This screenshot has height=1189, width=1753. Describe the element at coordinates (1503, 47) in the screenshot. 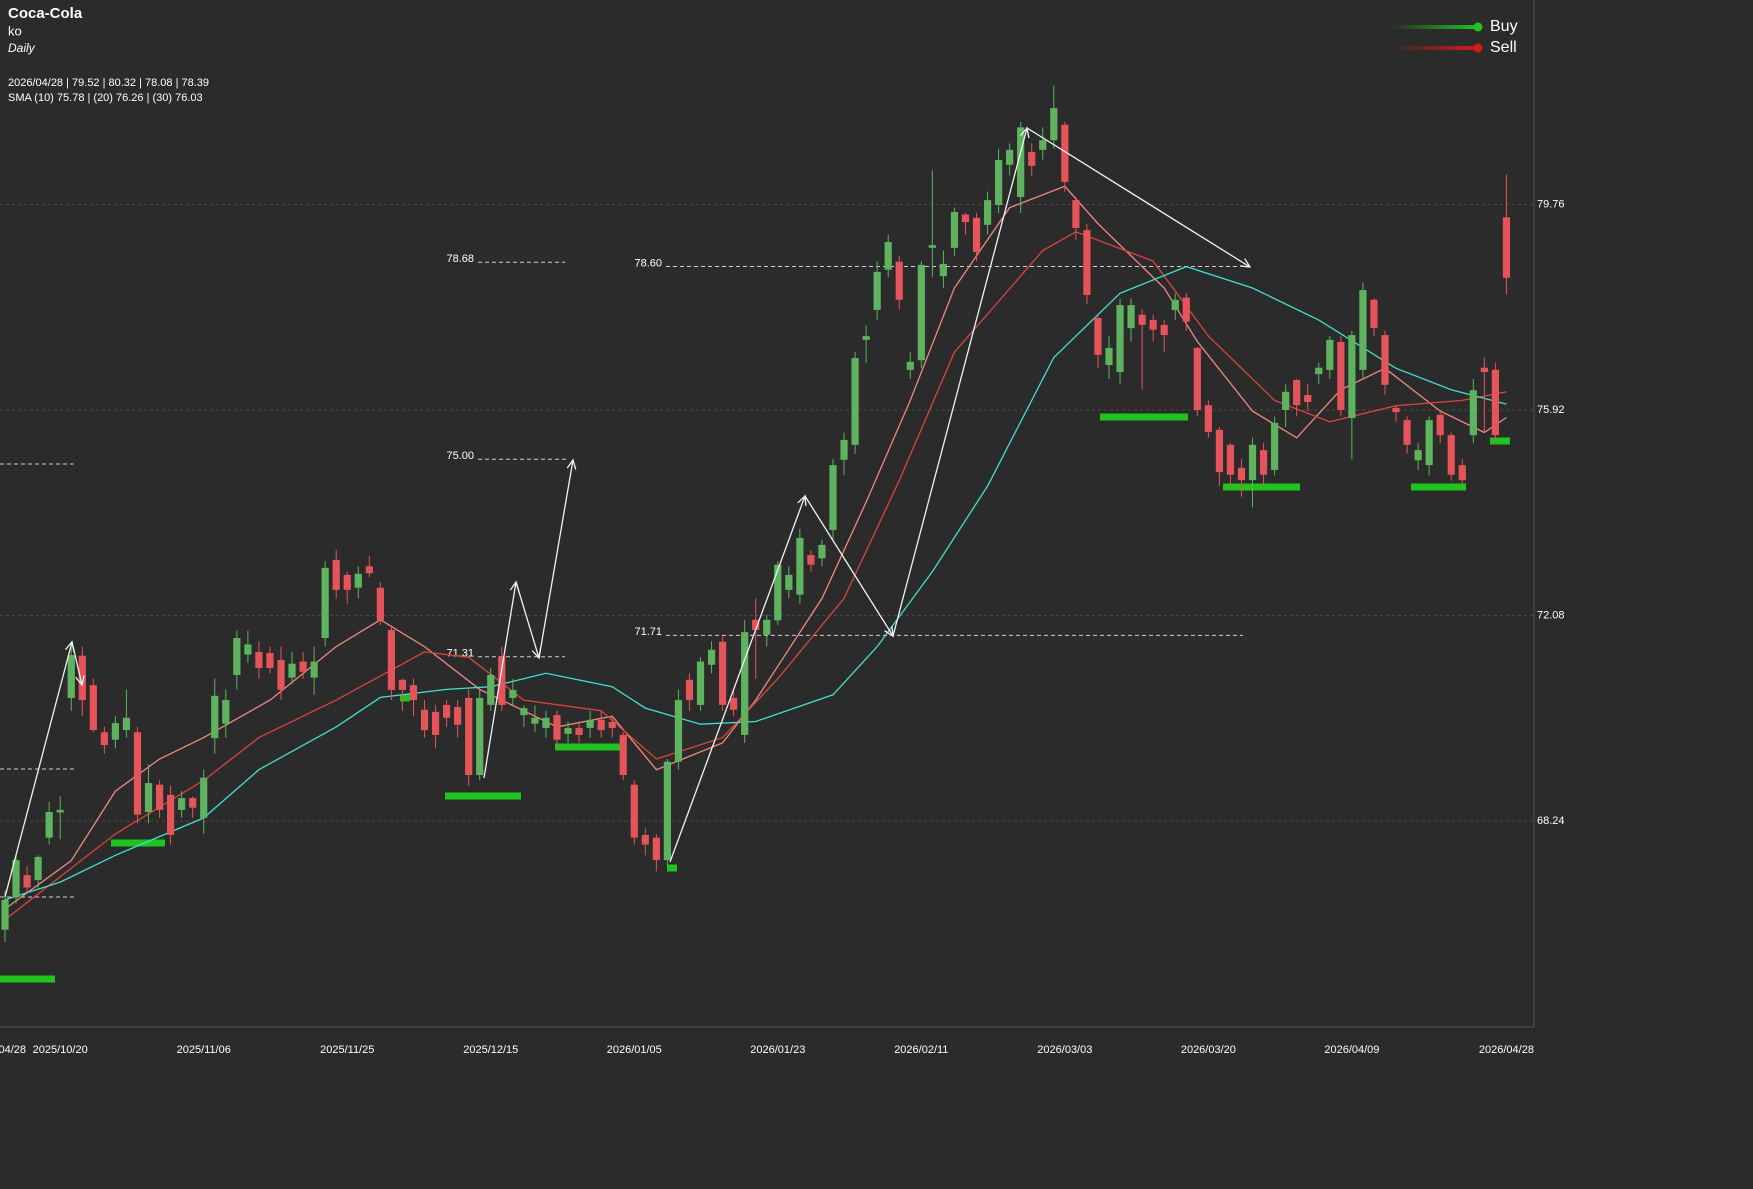

I see `legend-label: Sell` at that location.